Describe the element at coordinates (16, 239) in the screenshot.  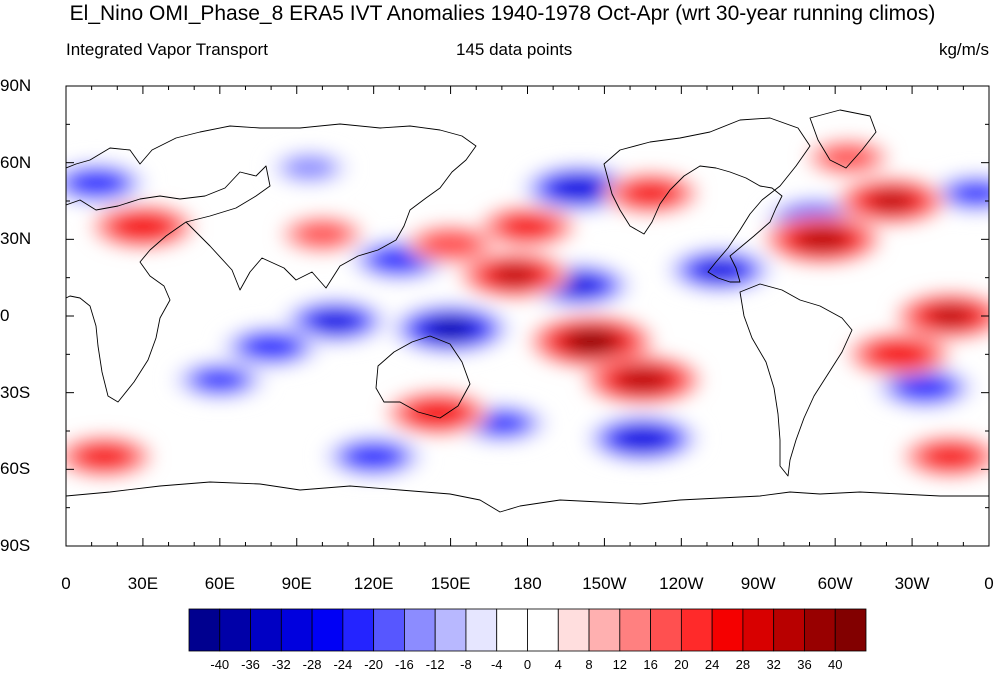
I see `lat-label: 30N` at that location.